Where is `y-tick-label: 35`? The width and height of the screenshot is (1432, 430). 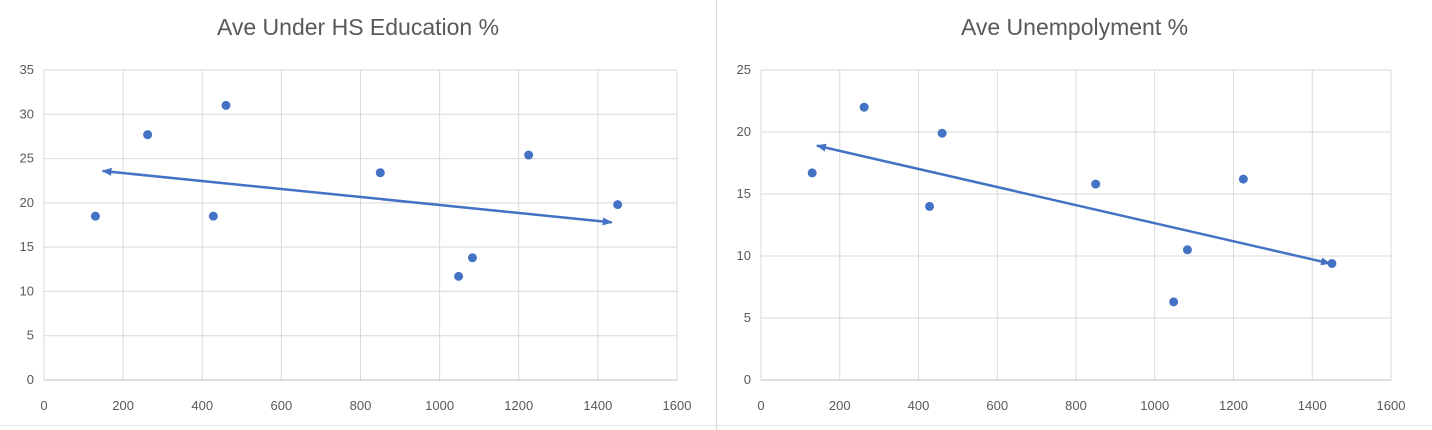 y-tick-label: 35 is located at coordinates (27, 69).